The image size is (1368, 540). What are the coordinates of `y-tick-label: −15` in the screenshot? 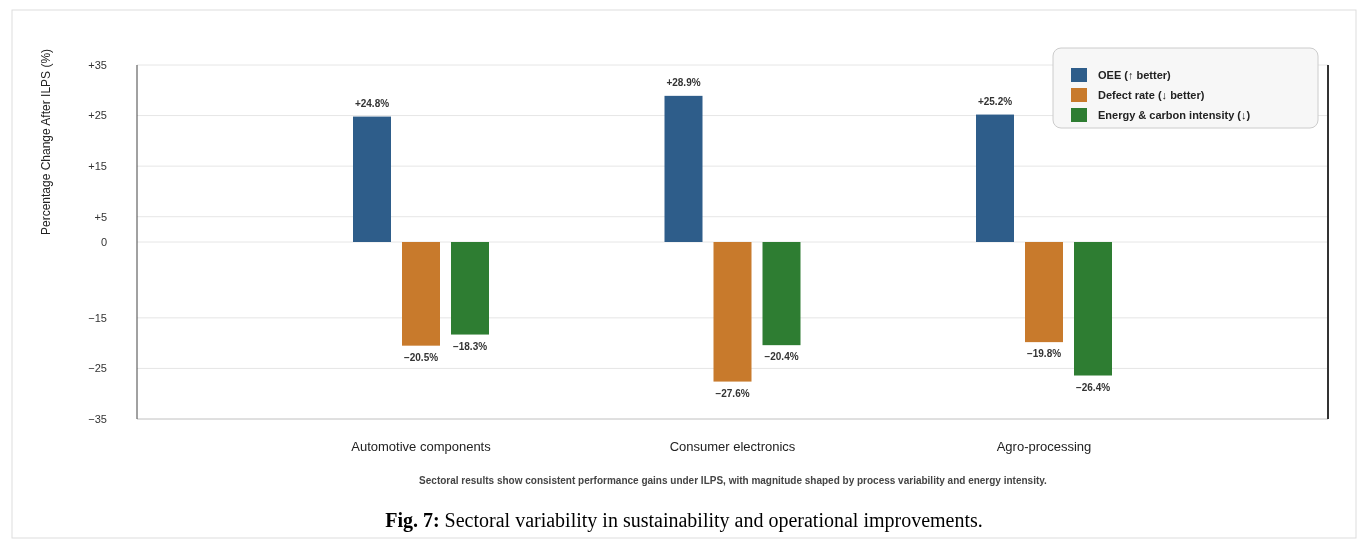 It's located at (97, 317).